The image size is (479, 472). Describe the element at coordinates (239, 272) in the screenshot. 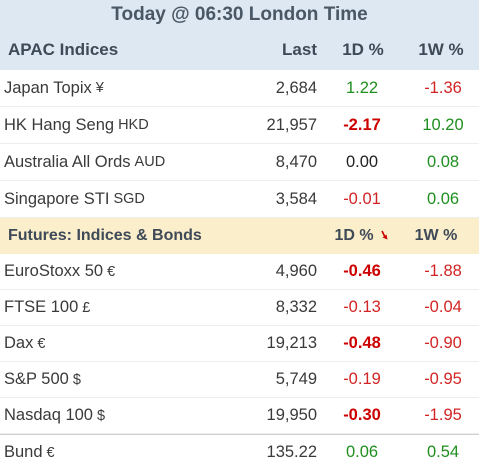

I see `table-row: EuroStoxx 50 €4,960 -0.46 -1.88` at that location.